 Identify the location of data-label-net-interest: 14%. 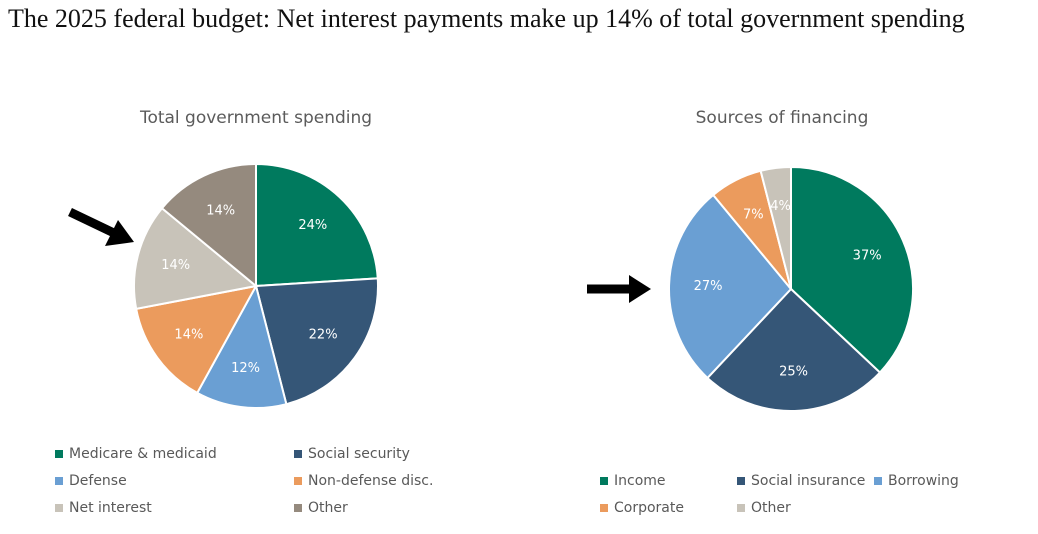
(175, 265).